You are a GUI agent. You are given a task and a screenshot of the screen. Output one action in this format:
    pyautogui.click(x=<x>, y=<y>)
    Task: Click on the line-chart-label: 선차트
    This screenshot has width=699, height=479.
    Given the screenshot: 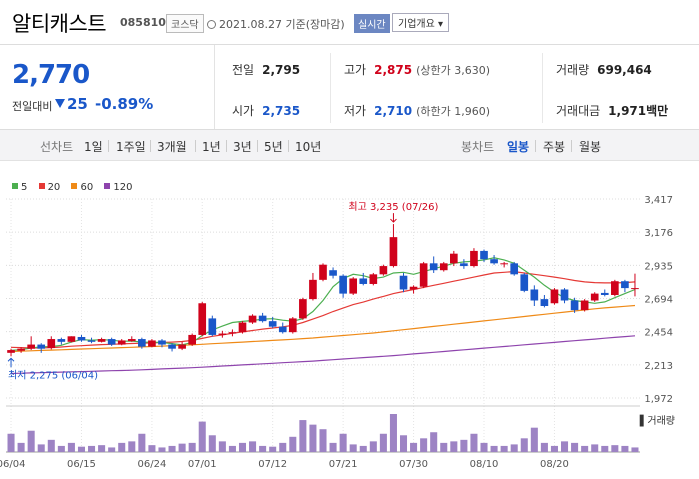 What is the action you would take?
    pyautogui.click(x=57, y=147)
    